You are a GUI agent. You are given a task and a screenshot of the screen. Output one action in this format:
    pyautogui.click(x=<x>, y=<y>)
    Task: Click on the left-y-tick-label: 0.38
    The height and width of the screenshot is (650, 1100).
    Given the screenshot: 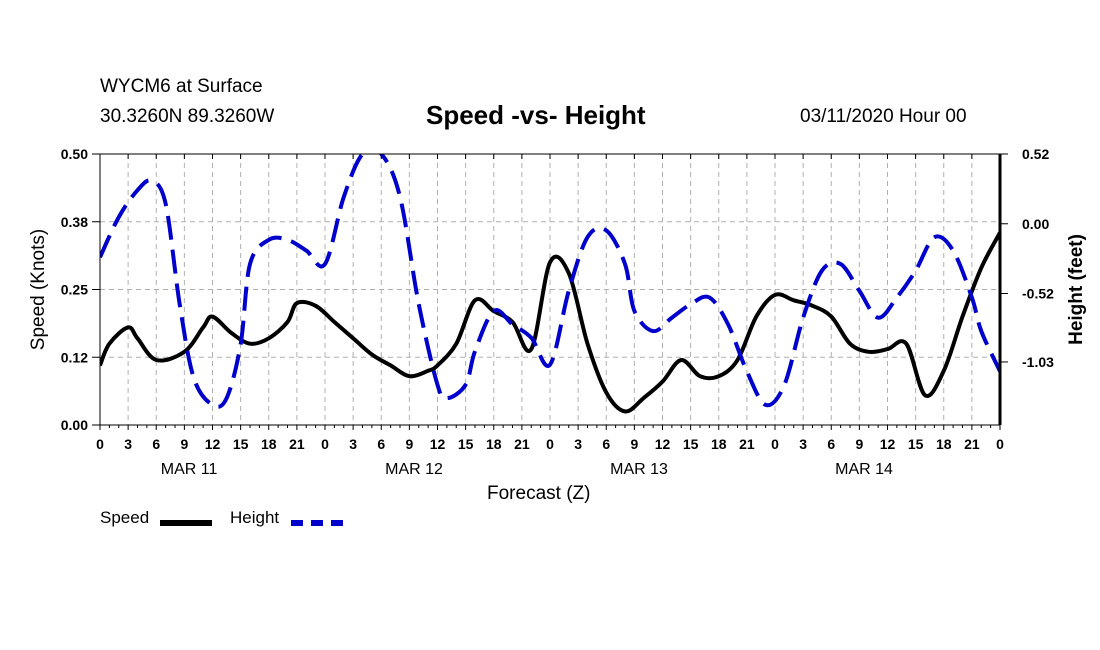 What is the action you would take?
    pyautogui.click(x=74, y=222)
    